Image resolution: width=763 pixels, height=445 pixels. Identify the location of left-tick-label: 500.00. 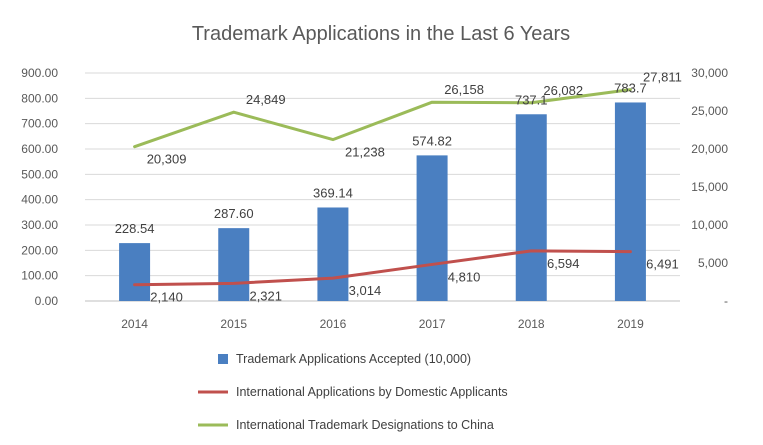
(39, 174).